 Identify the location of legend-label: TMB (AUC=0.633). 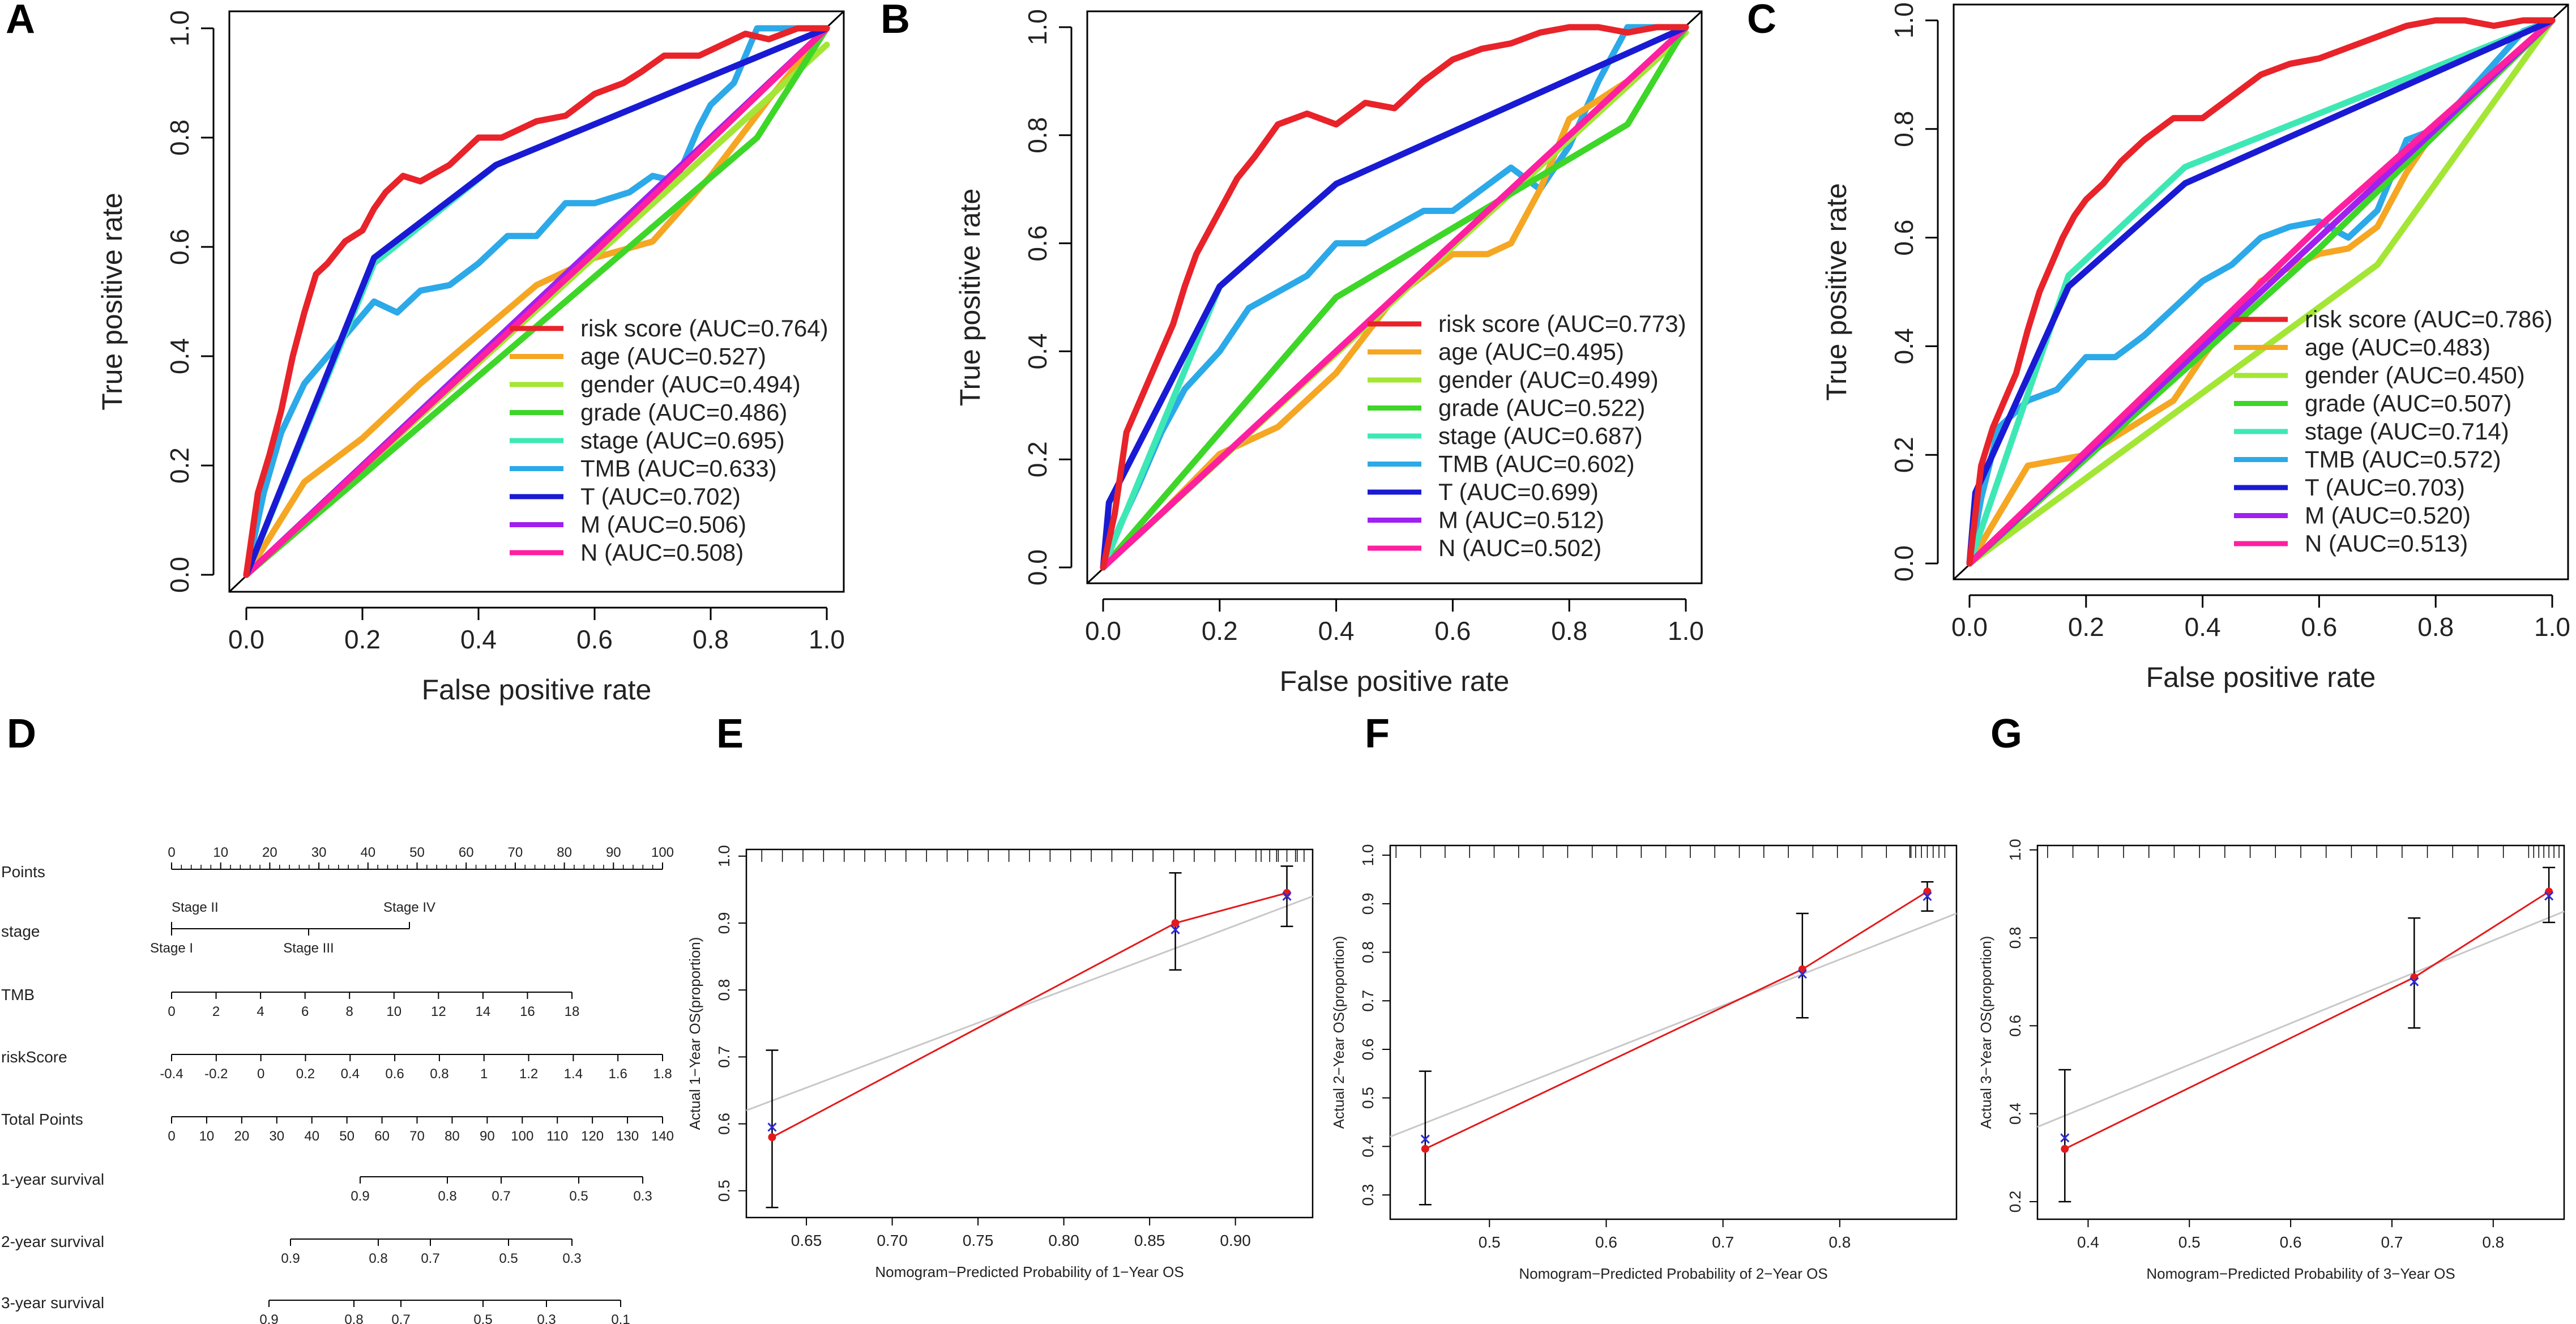
(678, 468).